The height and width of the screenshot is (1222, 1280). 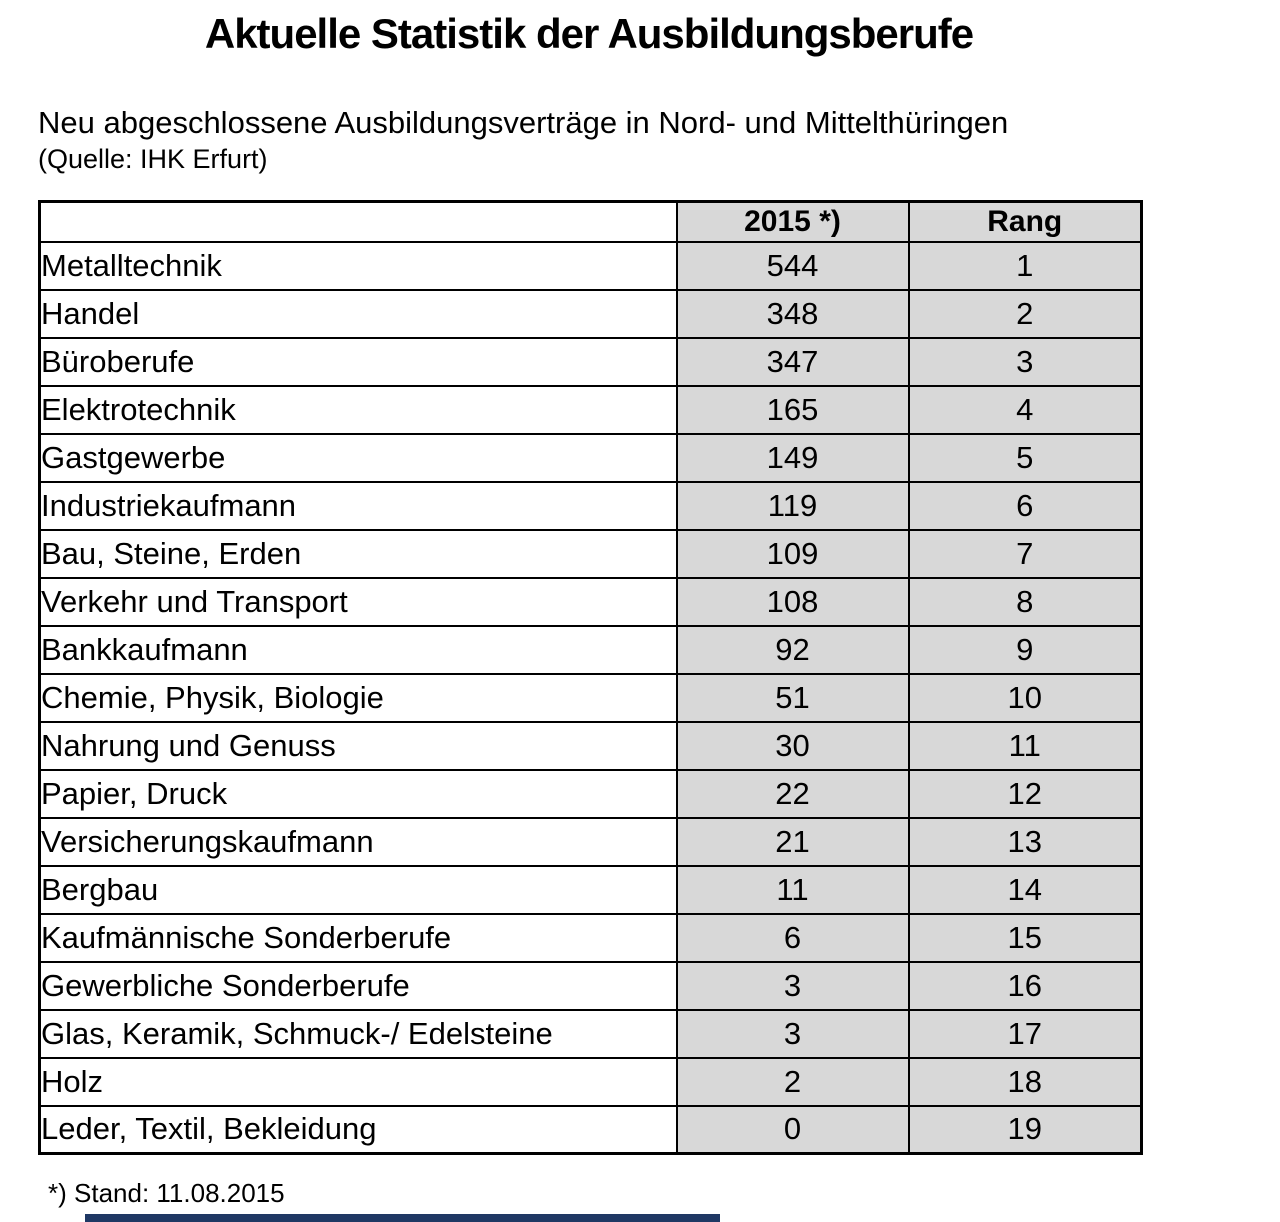 I want to click on table-row: Bergbau 11 14, so click(x=590, y=889).